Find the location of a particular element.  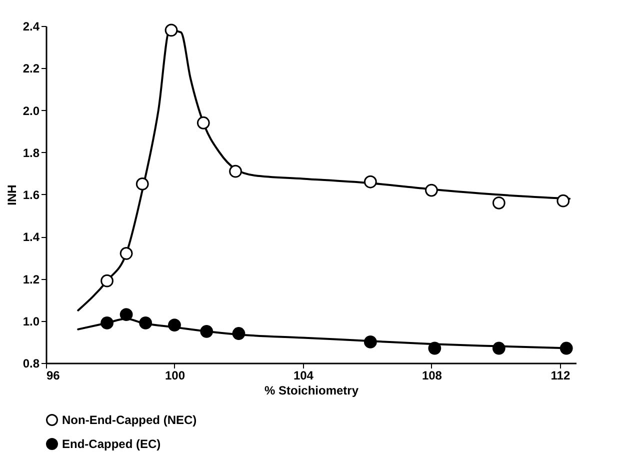

y-axis-title: INH is located at coordinates (11, 195).